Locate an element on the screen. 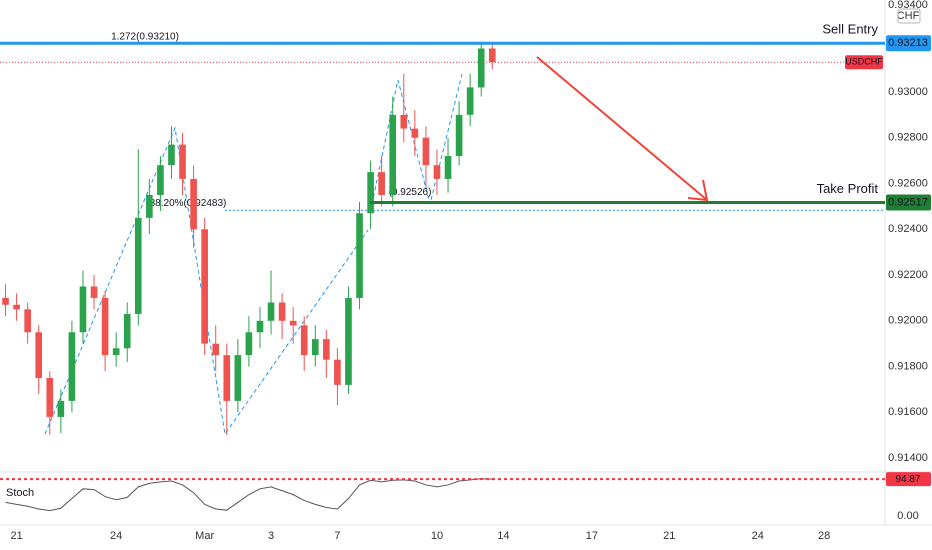 The width and height of the screenshot is (932, 550). annotation: (0.92526) is located at coordinates (410, 192).